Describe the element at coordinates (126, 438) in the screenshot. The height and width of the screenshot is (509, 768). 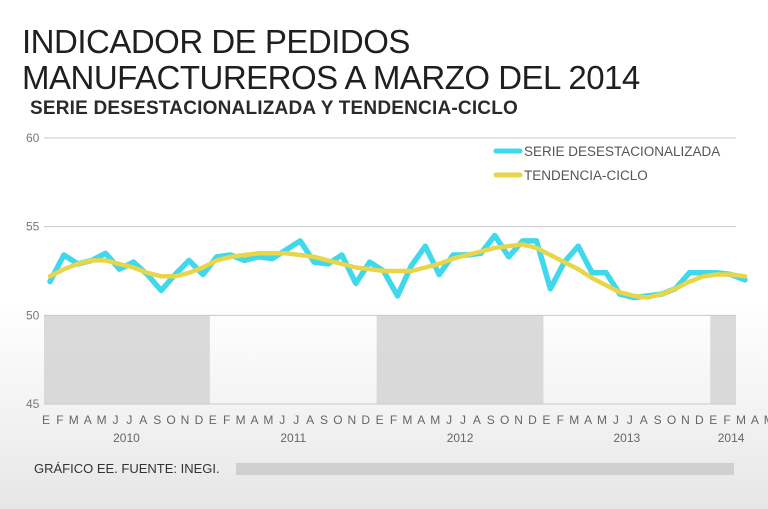
I see `year-label: 2010` at that location.